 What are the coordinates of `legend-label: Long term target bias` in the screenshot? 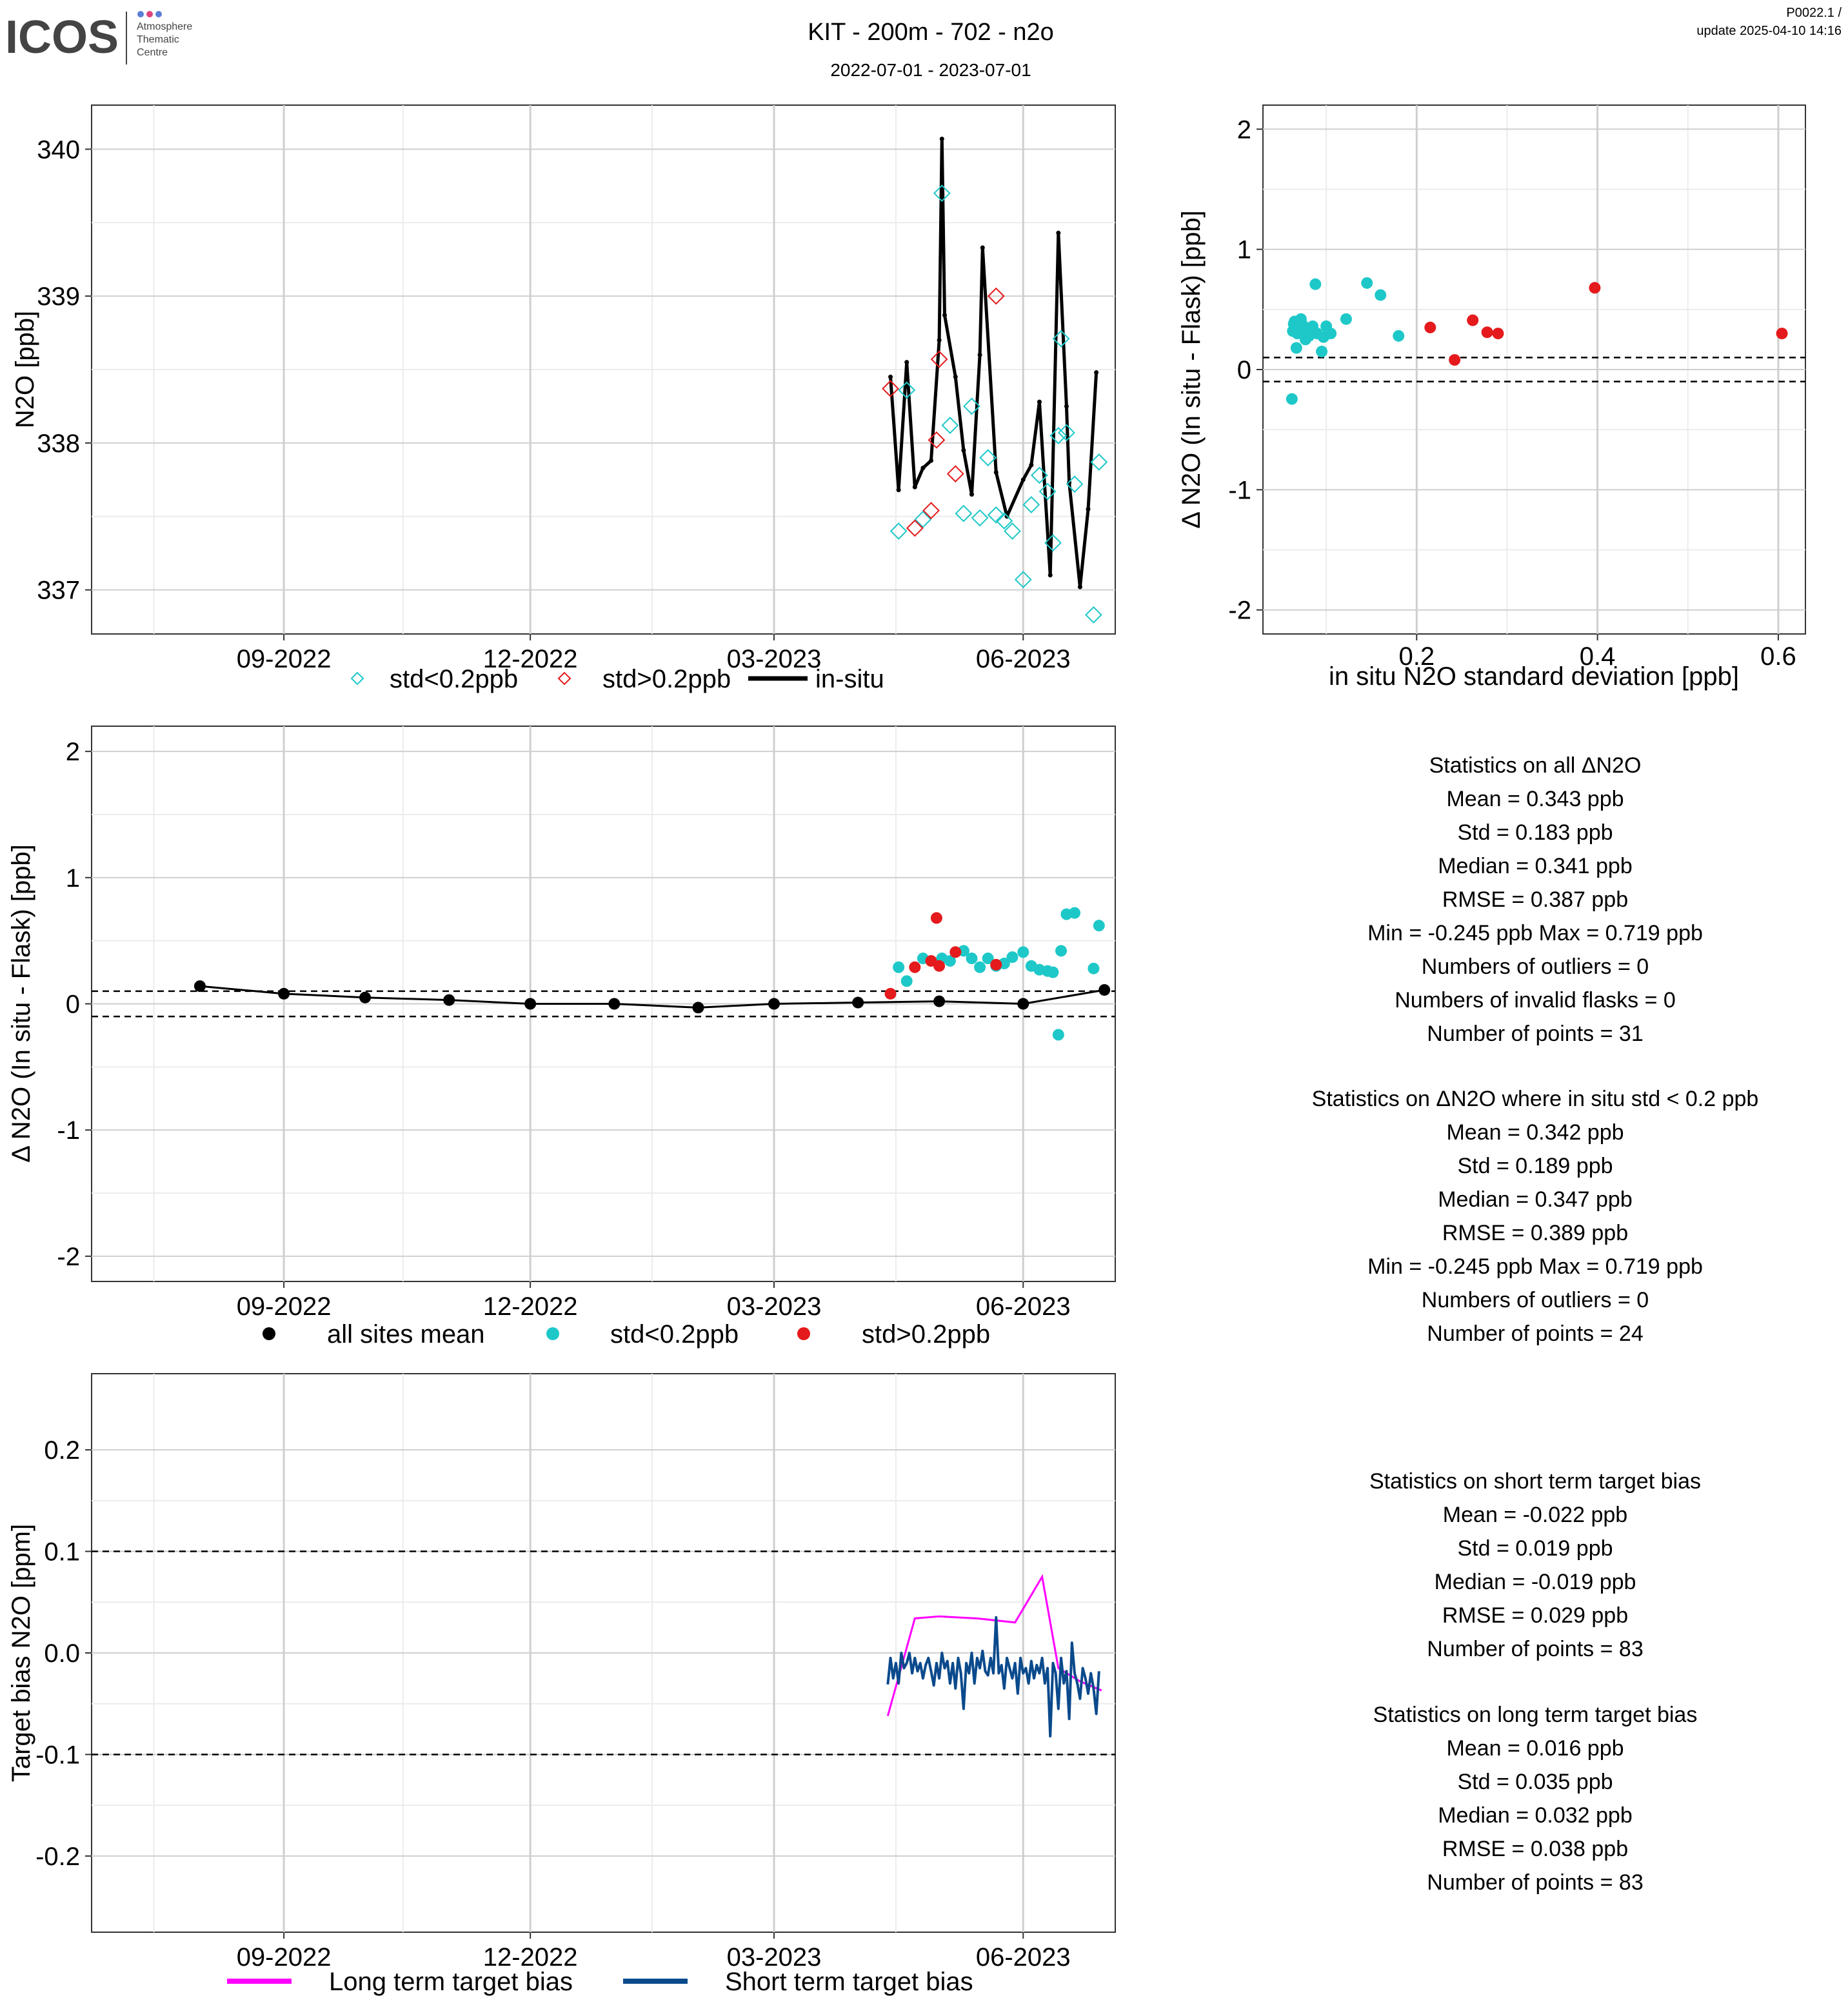 It's located at (451, 1982).